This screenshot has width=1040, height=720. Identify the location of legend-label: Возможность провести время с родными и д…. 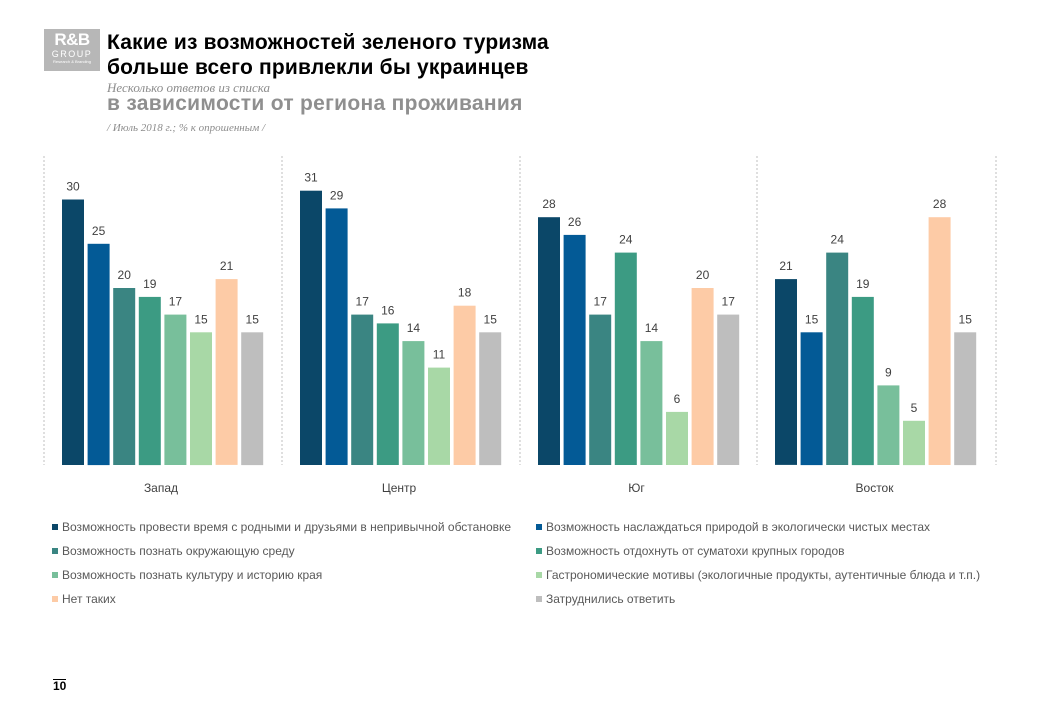
(287, 527).